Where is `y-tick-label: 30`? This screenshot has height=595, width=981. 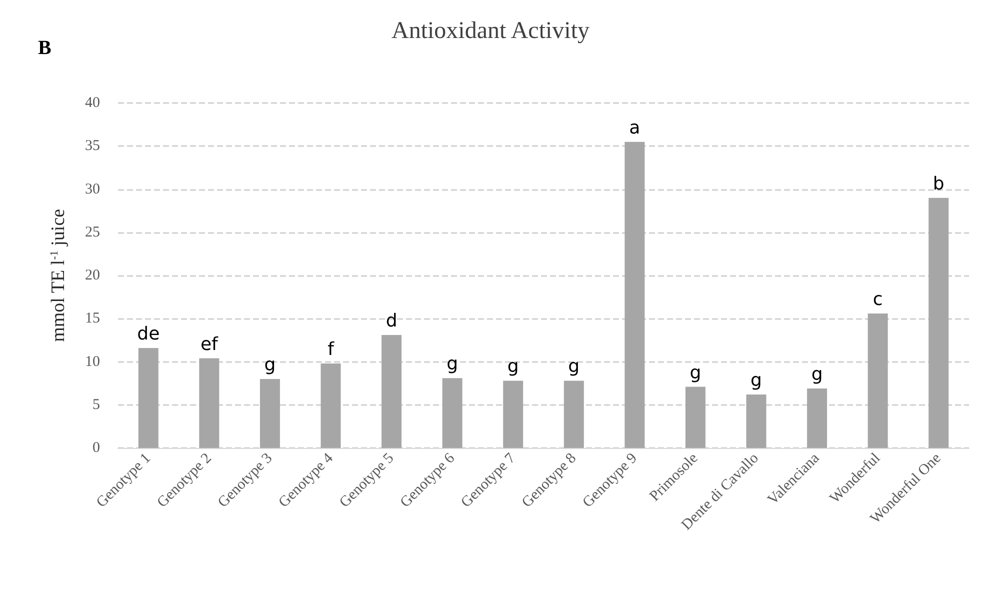
y-tick-label: 30 is located at coordinates (92, 189).